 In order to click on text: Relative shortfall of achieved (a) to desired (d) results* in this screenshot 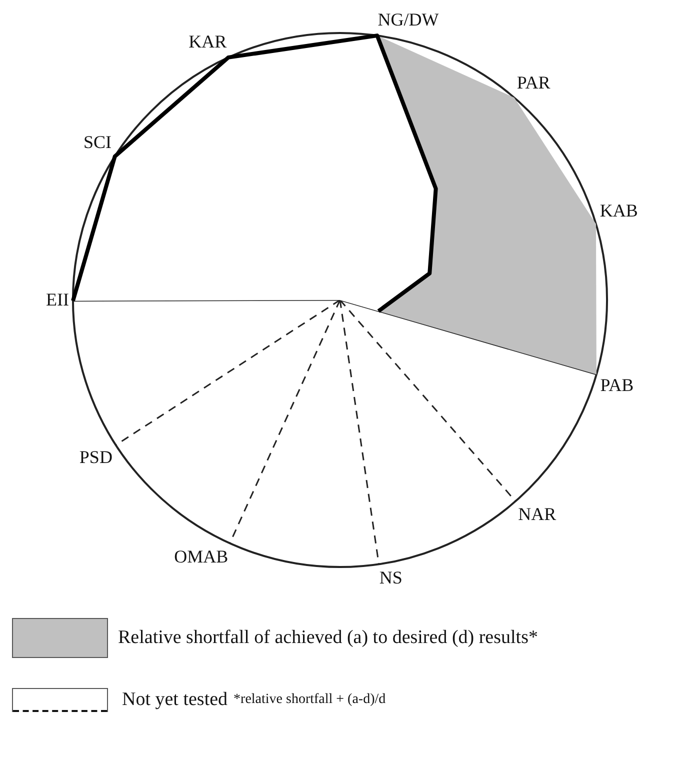, I will do `click(328, 638)`.